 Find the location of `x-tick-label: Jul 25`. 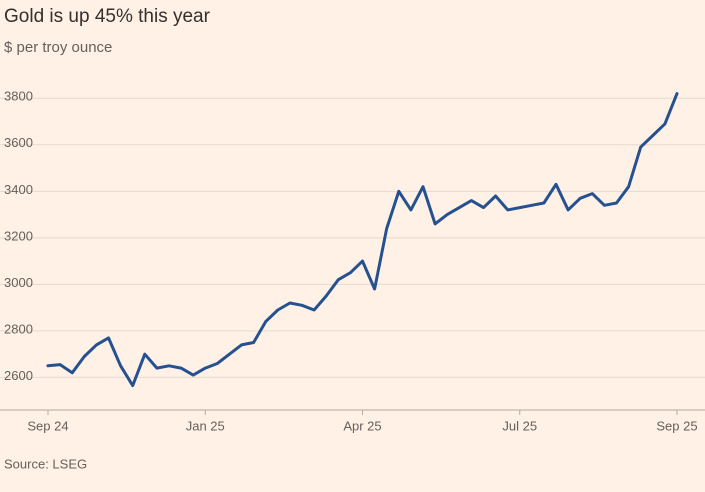

x-tick-label: Jul 25 is located at coordinates (519, 425).